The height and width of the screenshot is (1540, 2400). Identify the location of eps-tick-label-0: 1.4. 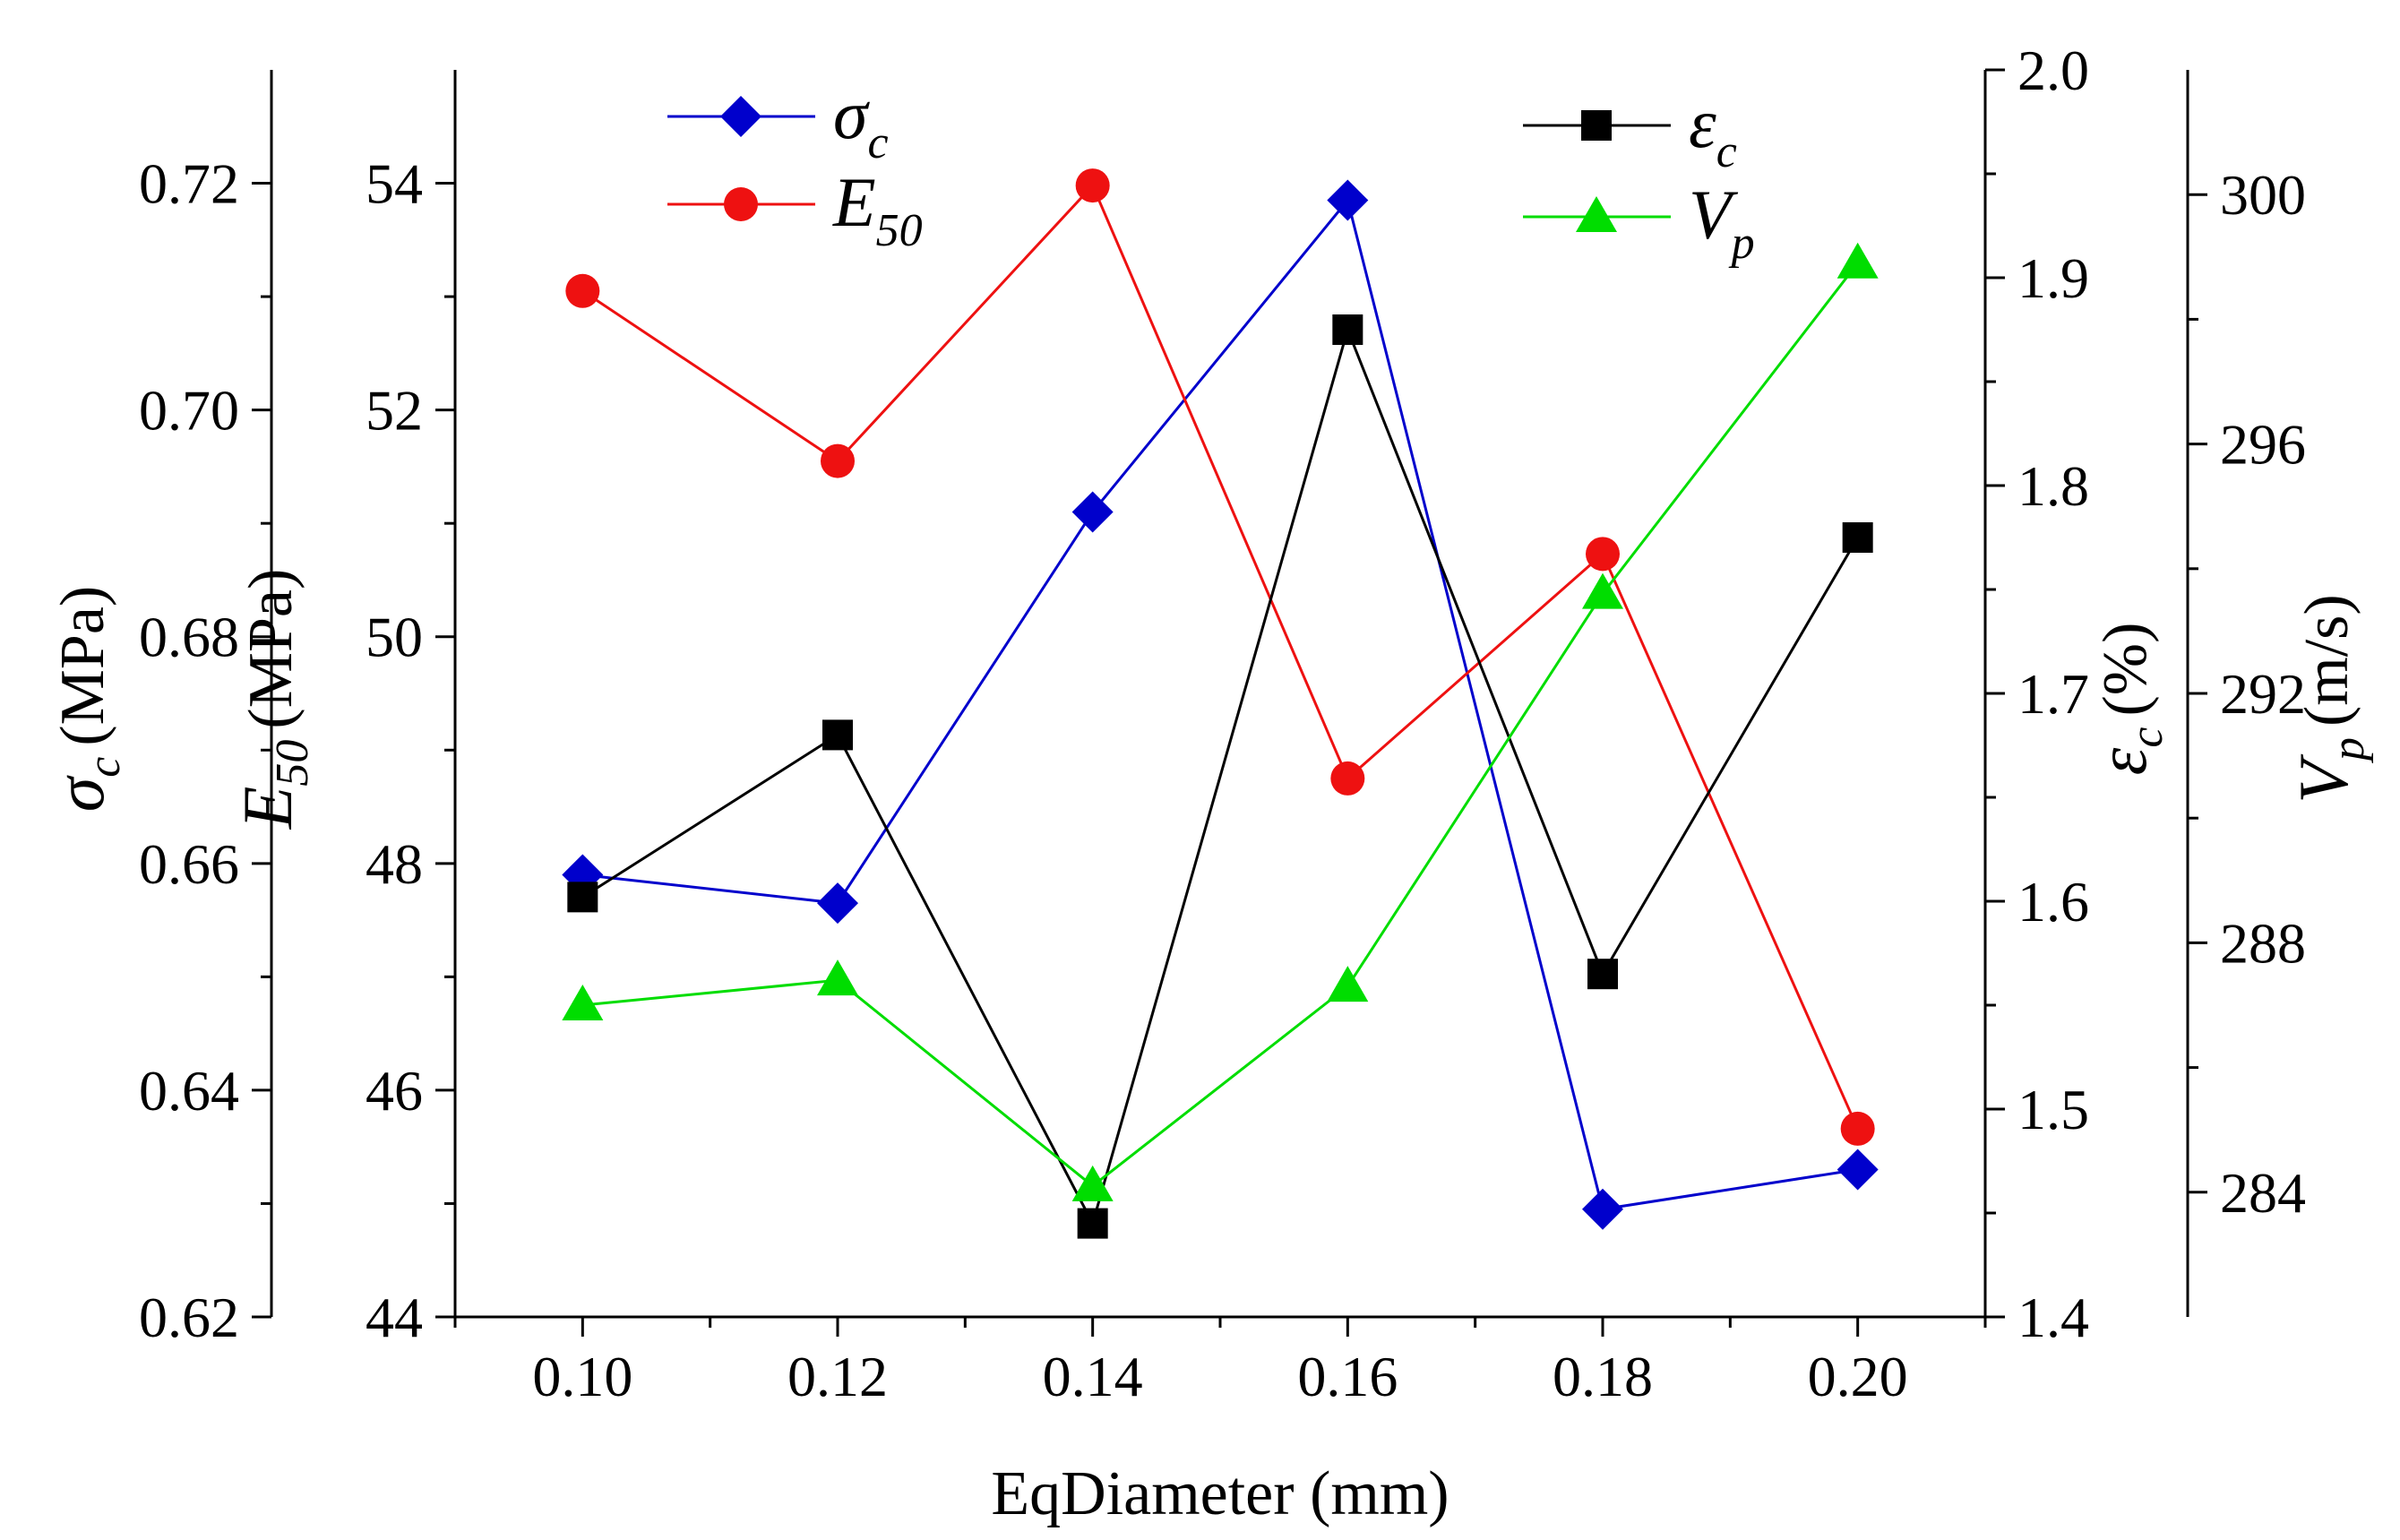
(2053, 1317).